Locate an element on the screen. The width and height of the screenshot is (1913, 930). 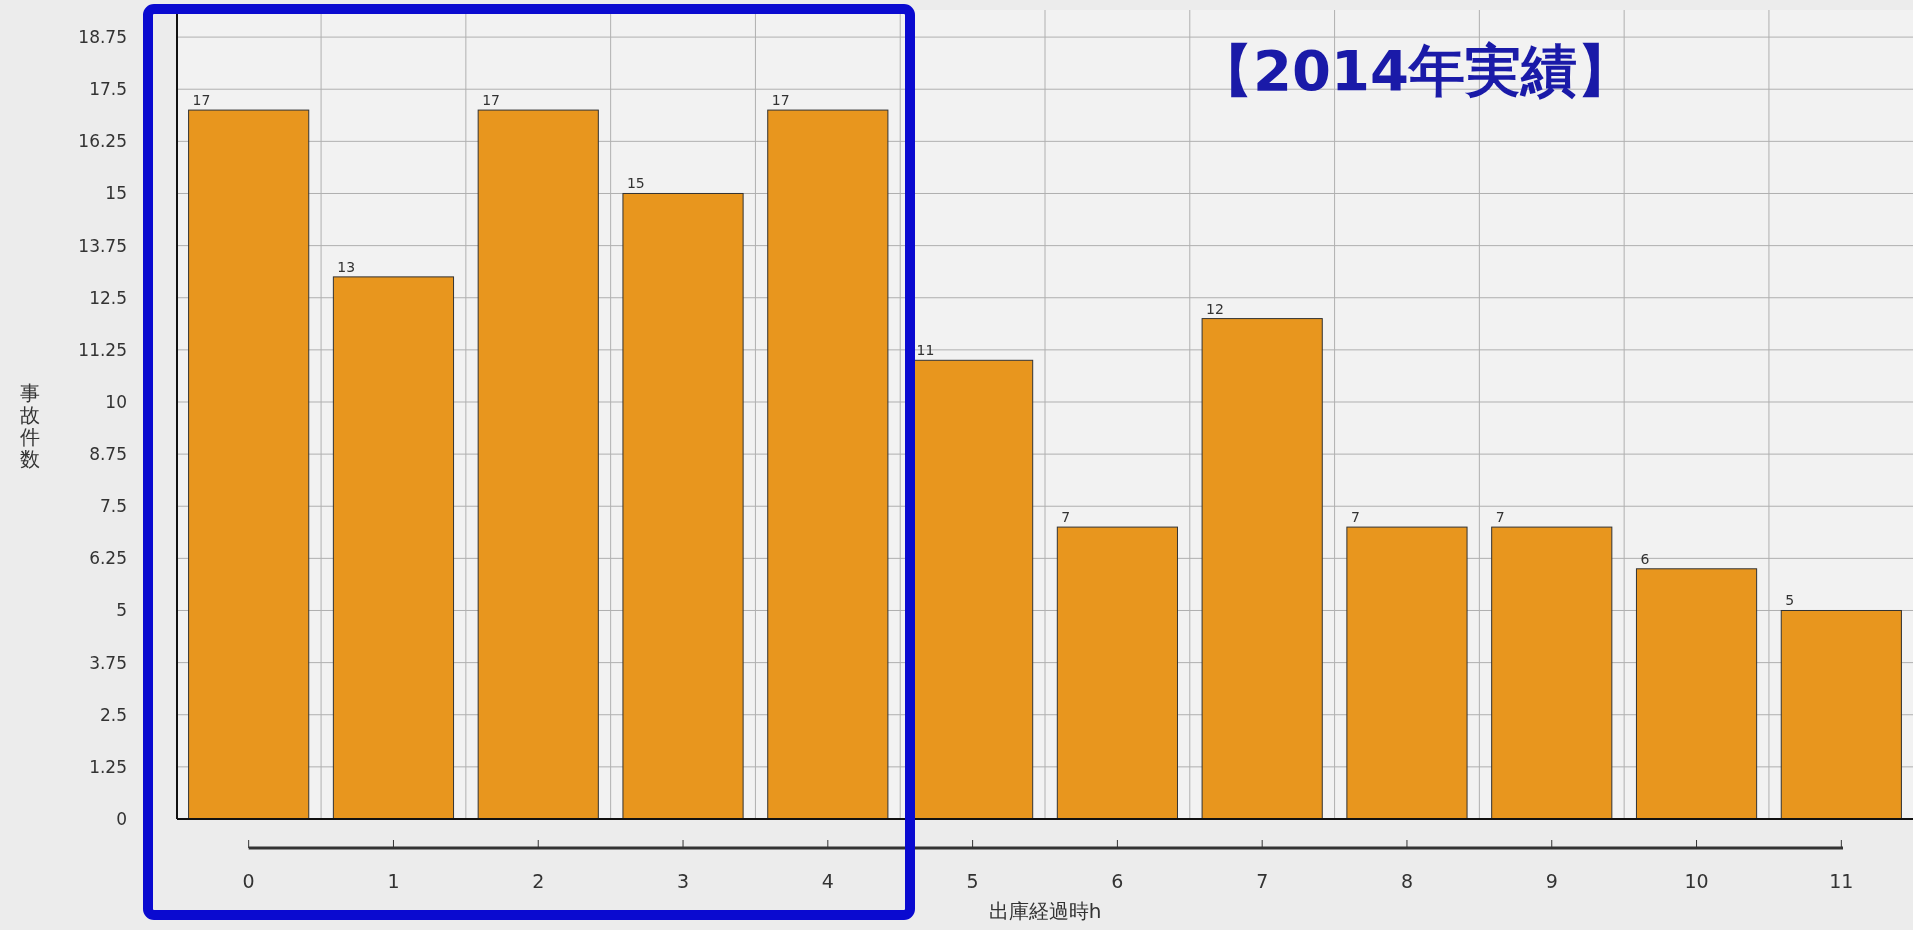
x-tick-label: 7 is located at coordinates (1262, 881).